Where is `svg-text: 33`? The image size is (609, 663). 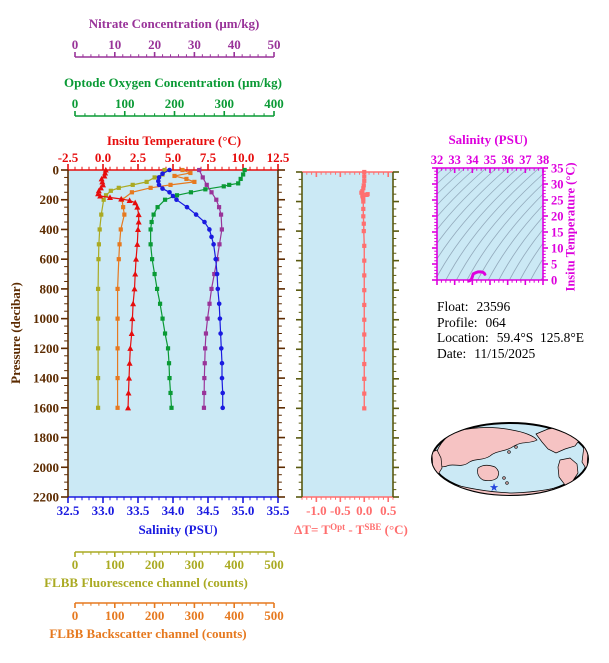 svg-text: 33 is located at coordinates (454, 160).